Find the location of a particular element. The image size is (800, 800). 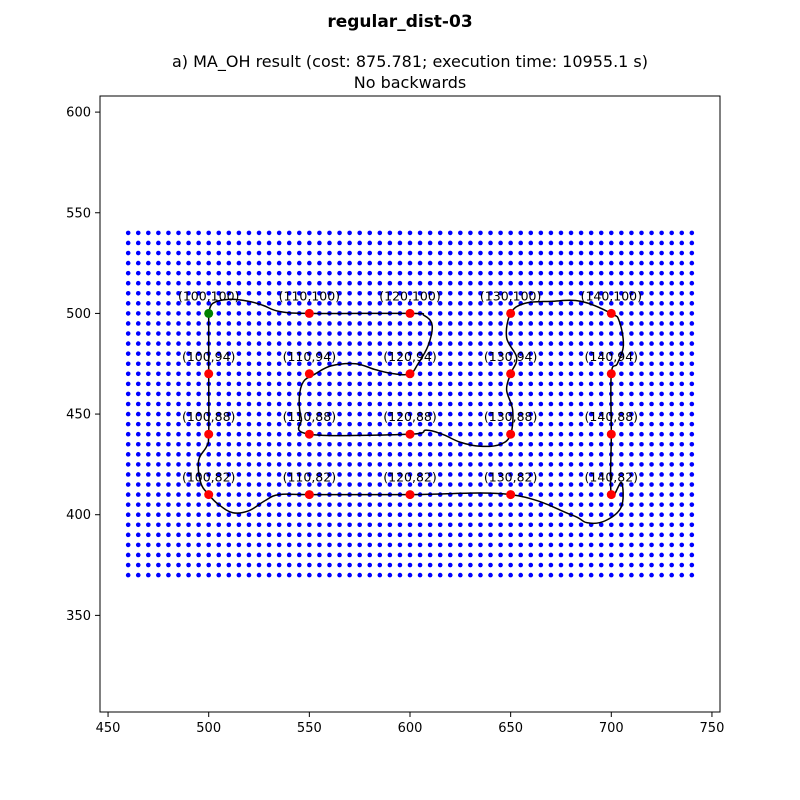

node-label: (110,100) is located at coordinates (309, 295).